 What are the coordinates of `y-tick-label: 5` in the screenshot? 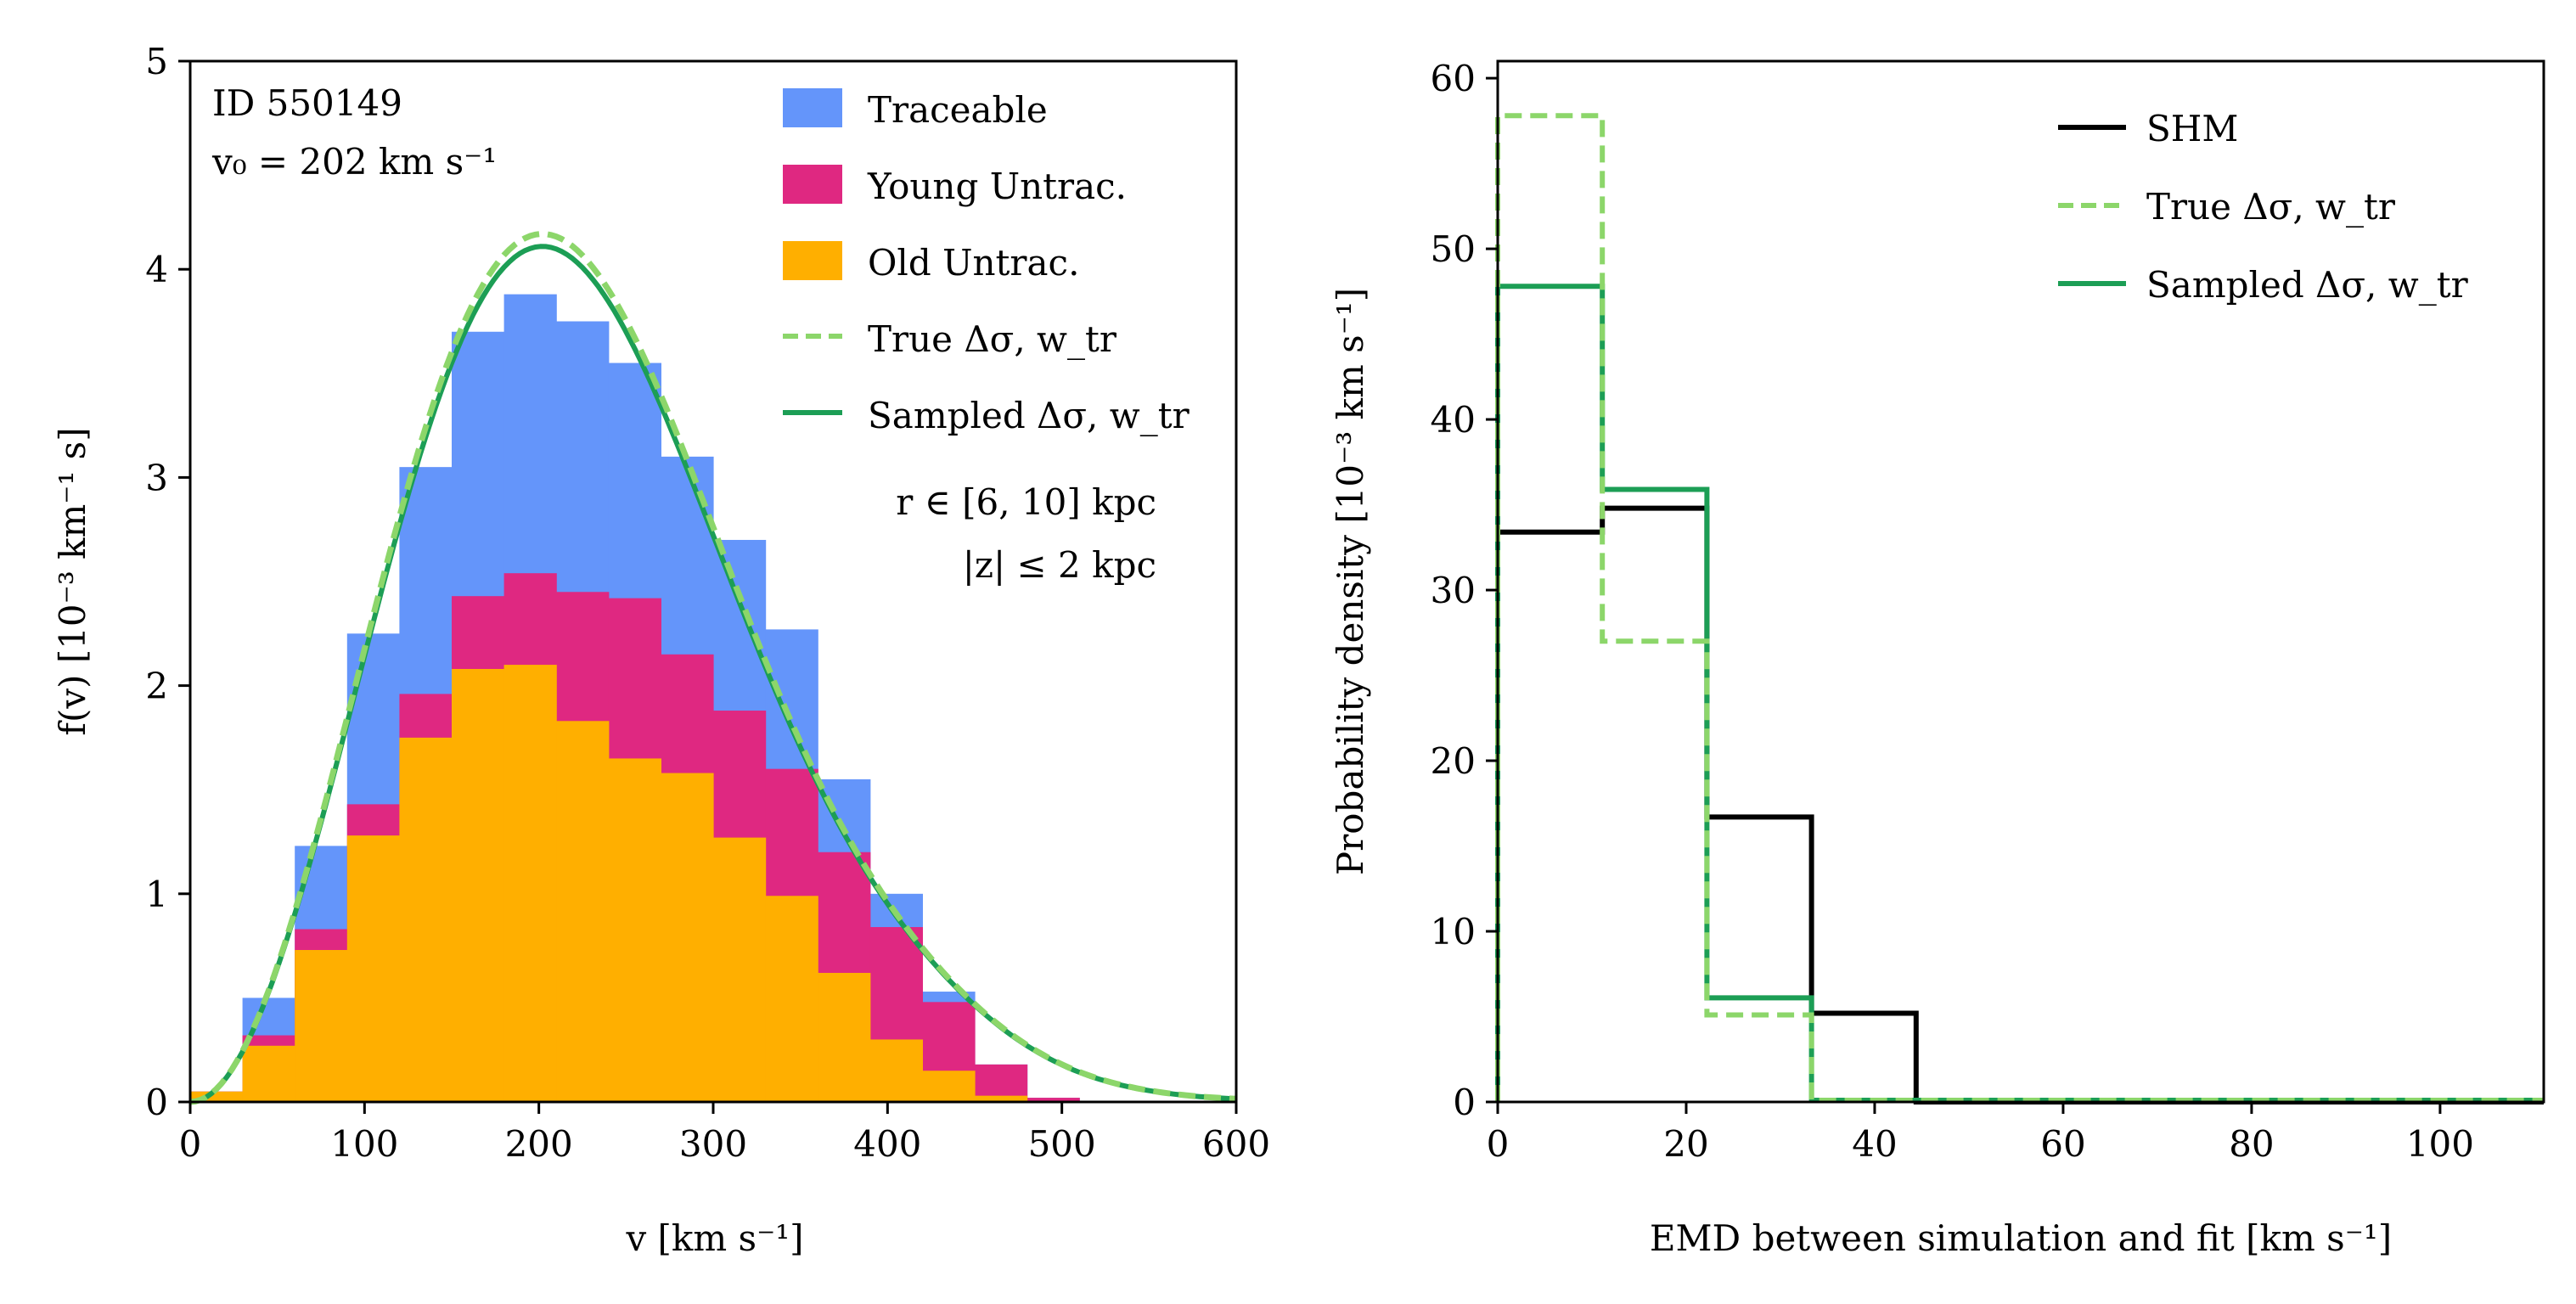 It's located at (156, 62).